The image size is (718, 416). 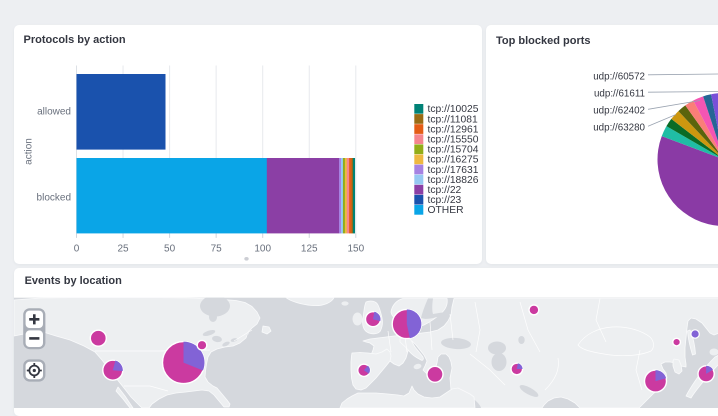 What do you see at coordinates (619, 111) in the screenshot?
I see `svg-text: udp://62402` at bounding box center [619, 111].